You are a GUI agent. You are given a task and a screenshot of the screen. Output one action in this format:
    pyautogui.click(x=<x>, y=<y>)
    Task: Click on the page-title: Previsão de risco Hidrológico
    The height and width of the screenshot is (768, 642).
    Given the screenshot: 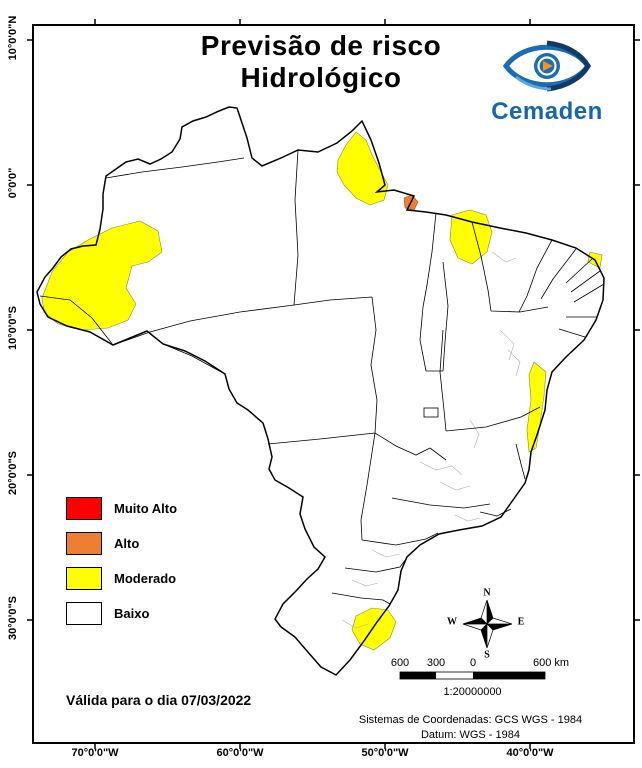 What is the action you would take?
    pyautogui.click(x=321, y=62)
    